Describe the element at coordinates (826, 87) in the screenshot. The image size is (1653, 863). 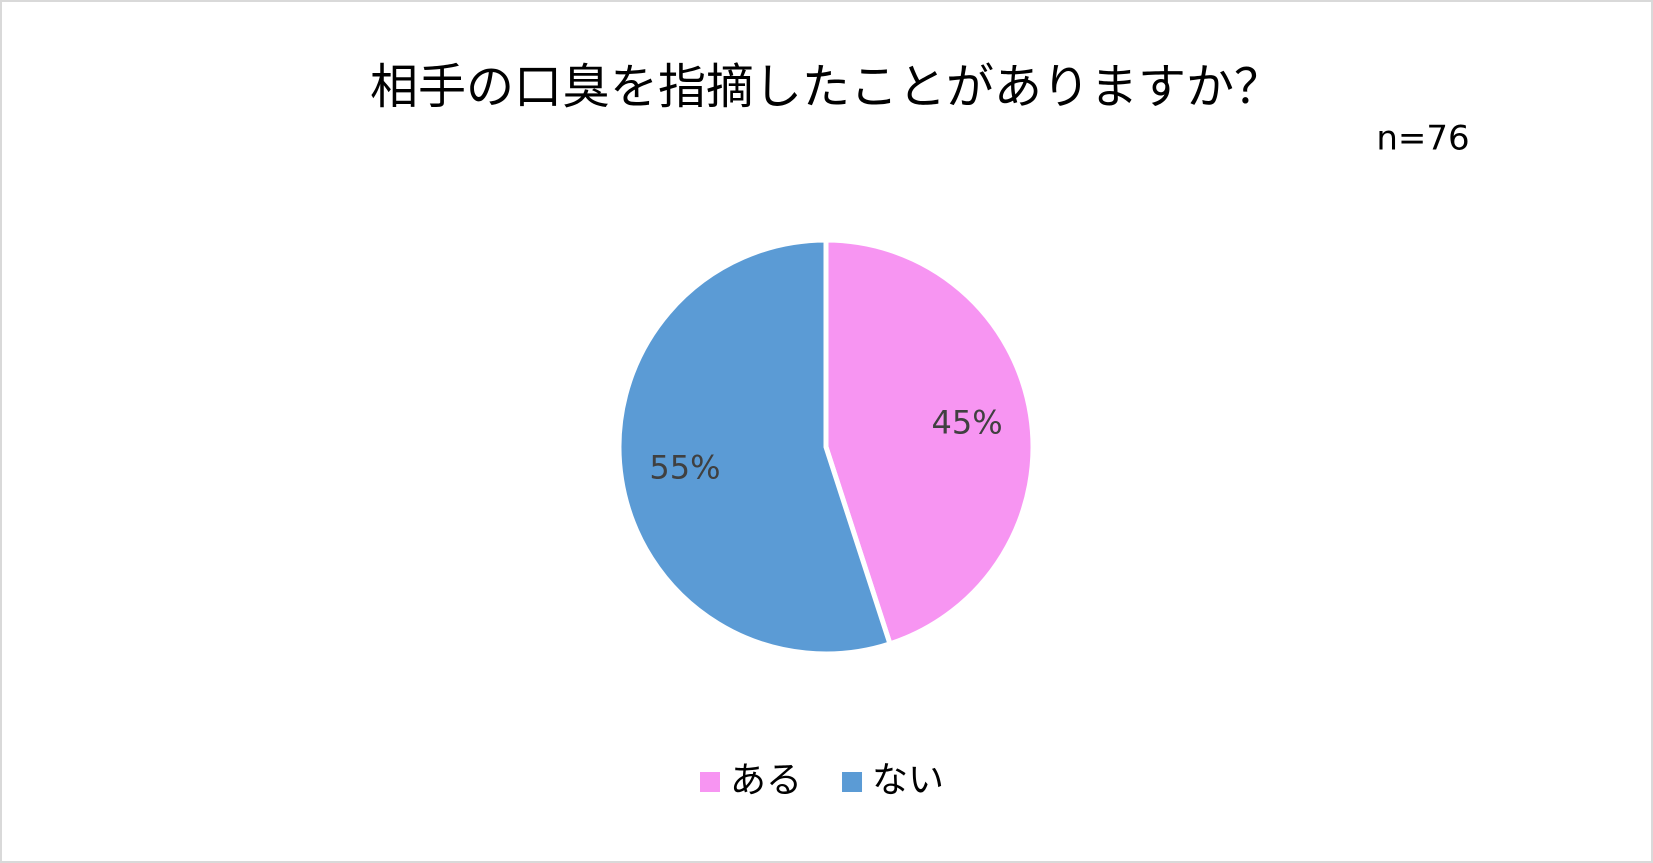
I see `chart-title: 相手の口臭を指摘したことがありますか？` at that location.